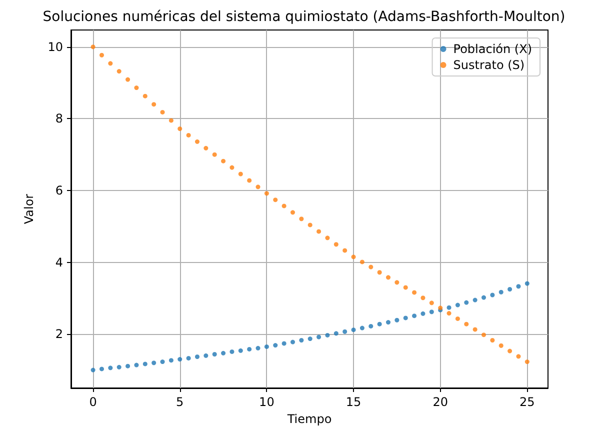  Describe the element at coordinates (59, 191) in the screenshot. I see `y-tick-label: 6` at that location.